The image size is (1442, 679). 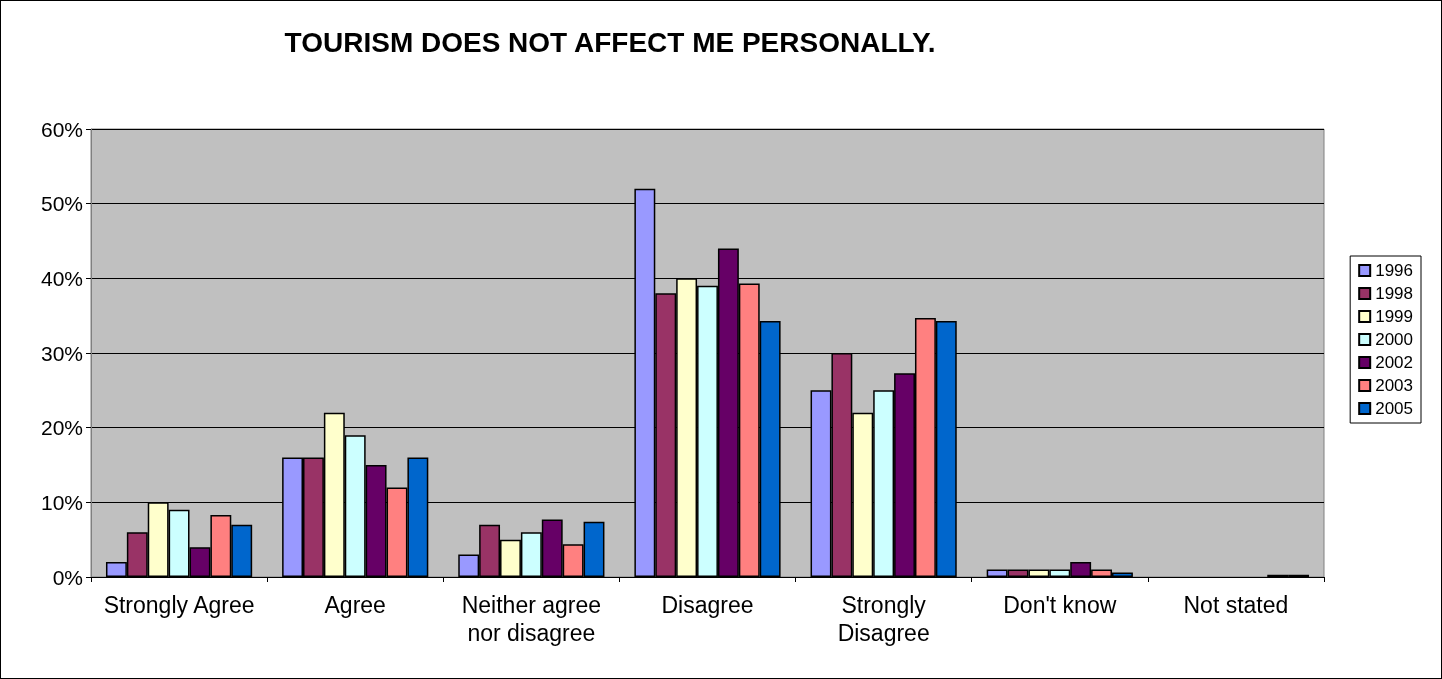 What do you see at coordinates (61, 129) in the screenshot?
I see `y-tick-label: 60%` at bounding box center [61, 129].